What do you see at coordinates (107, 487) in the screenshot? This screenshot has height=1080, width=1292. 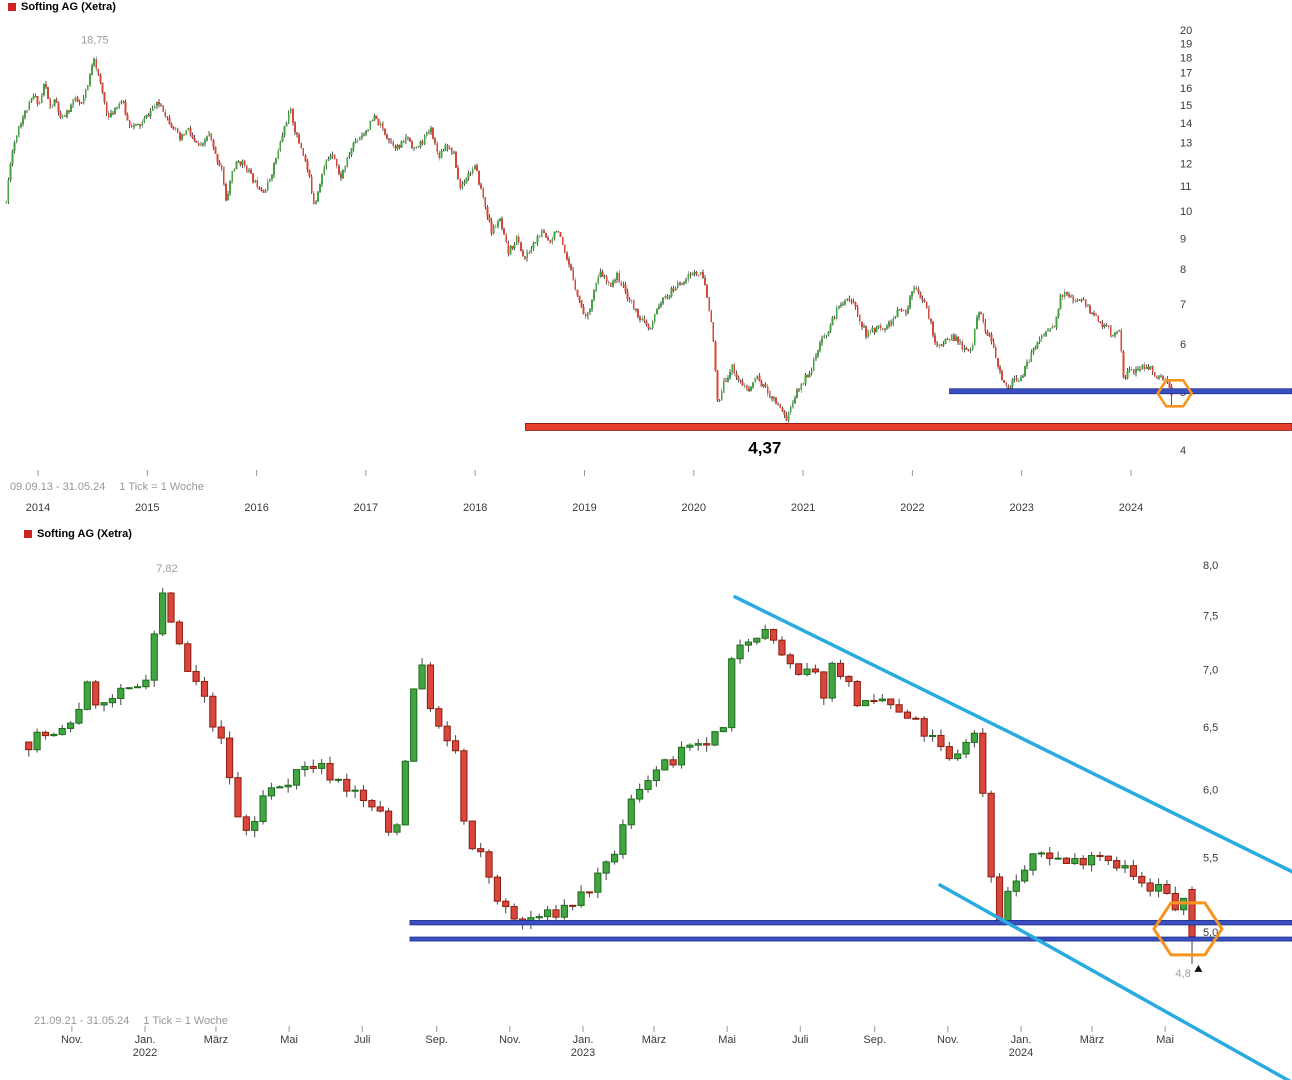 I see `chart-info-top: 09.09.13 - 31.05.24 1 Tick = 1 Woche` at bounding box center [107, 487].